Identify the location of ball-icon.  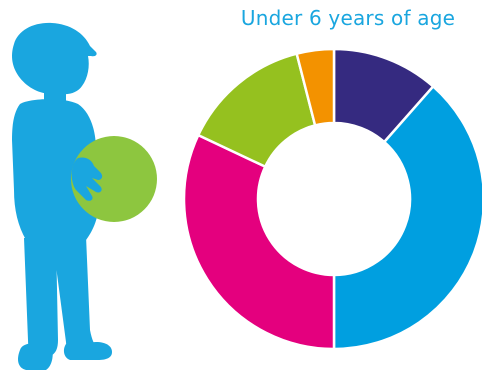
(114, 179).